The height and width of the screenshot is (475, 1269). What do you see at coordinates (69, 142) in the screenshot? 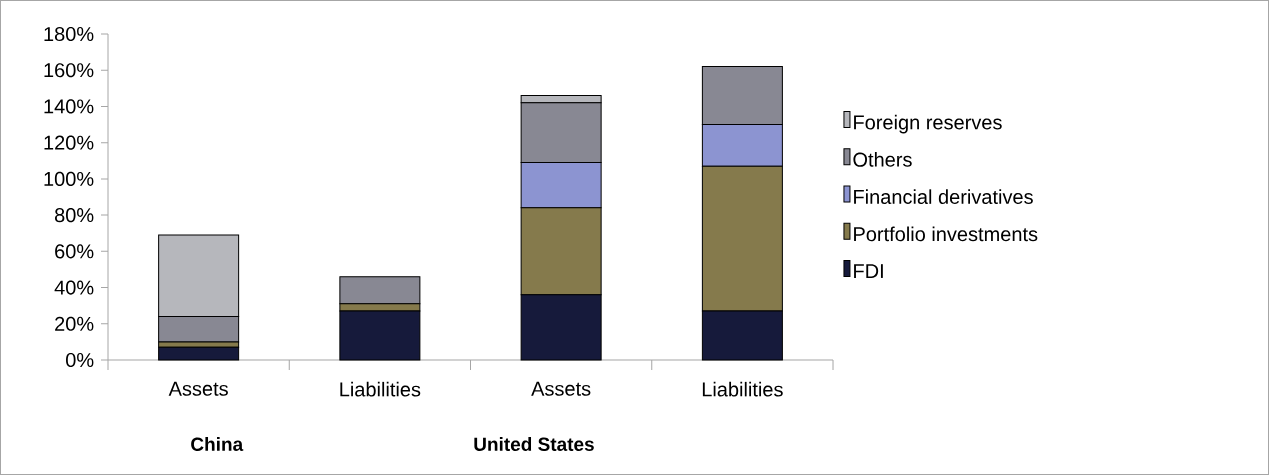
I see `y-tick-label: 120%` at bounding box center [69, 142].